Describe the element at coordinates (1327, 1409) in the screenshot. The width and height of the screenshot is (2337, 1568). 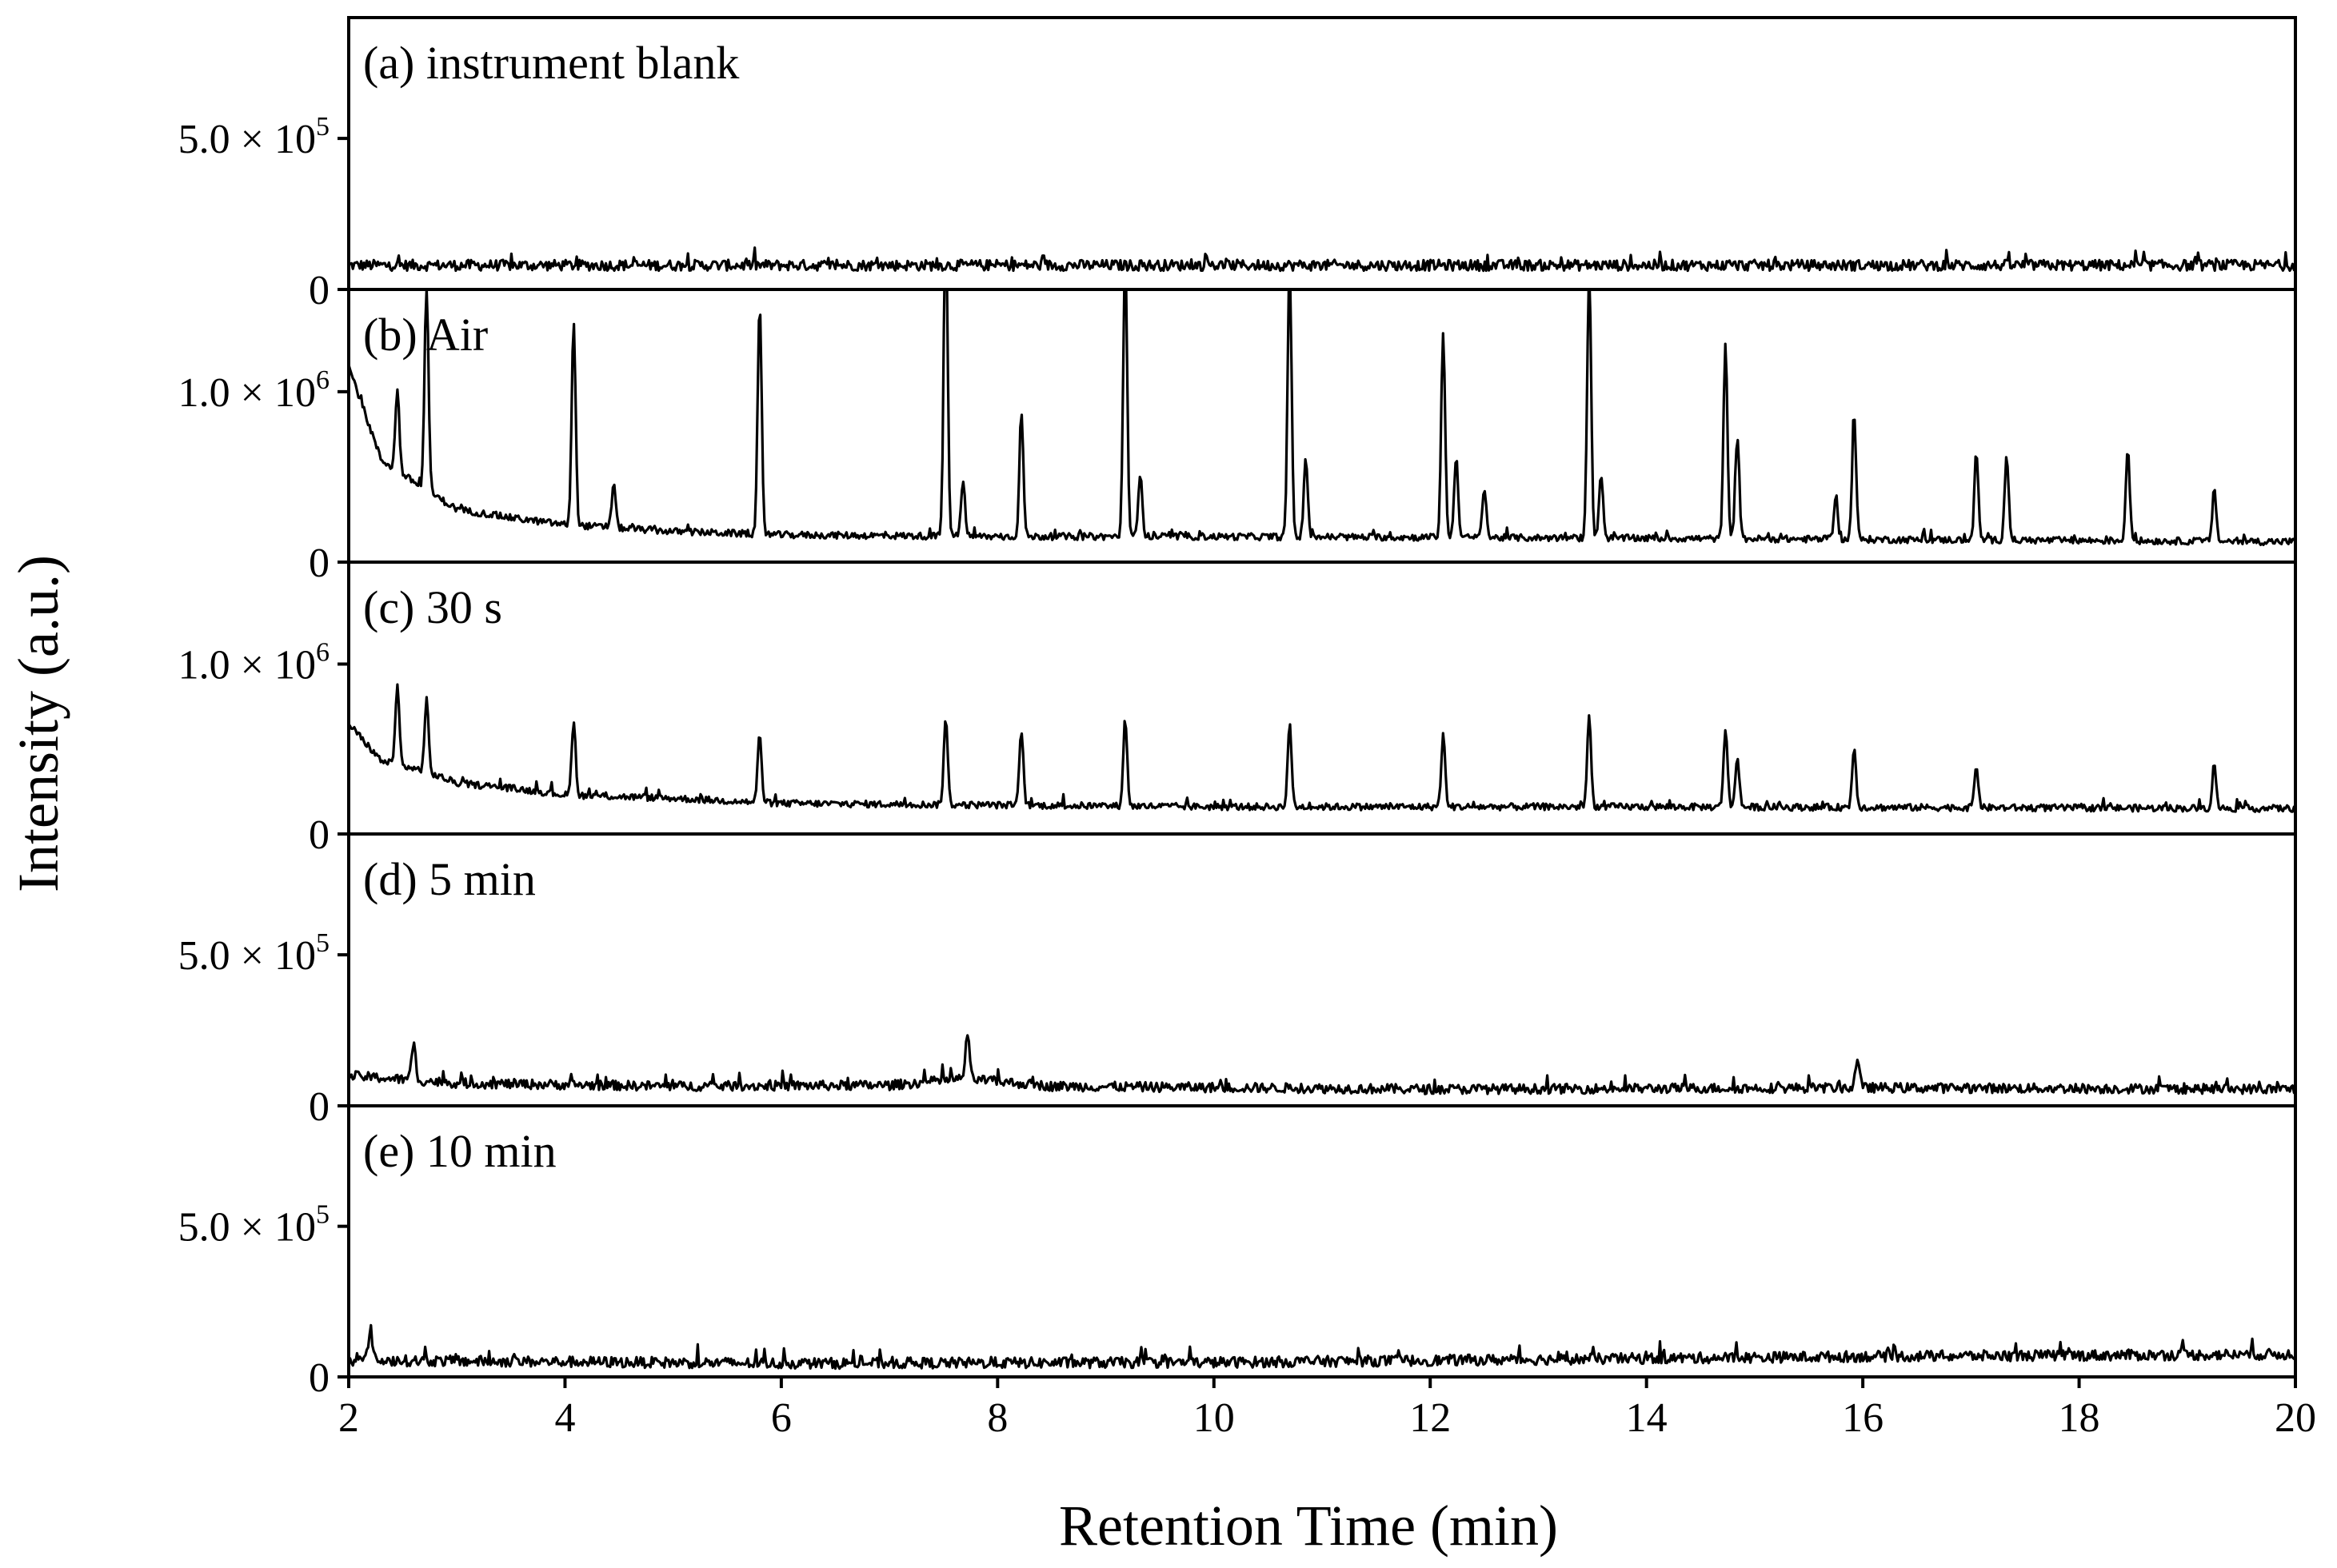
I see `x-axis: 2 4 6 8 10 12 14 16 18 20` at that location.